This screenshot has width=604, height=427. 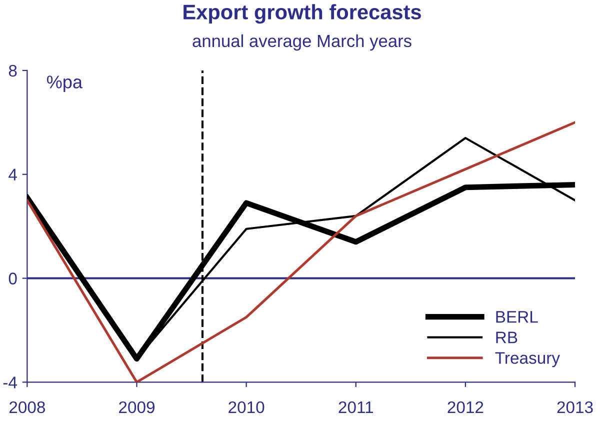 What do you see at coordinates (355, 407) in the screenshot?
I see `x-tick-label: 2011` at bounding box center [355, 407].